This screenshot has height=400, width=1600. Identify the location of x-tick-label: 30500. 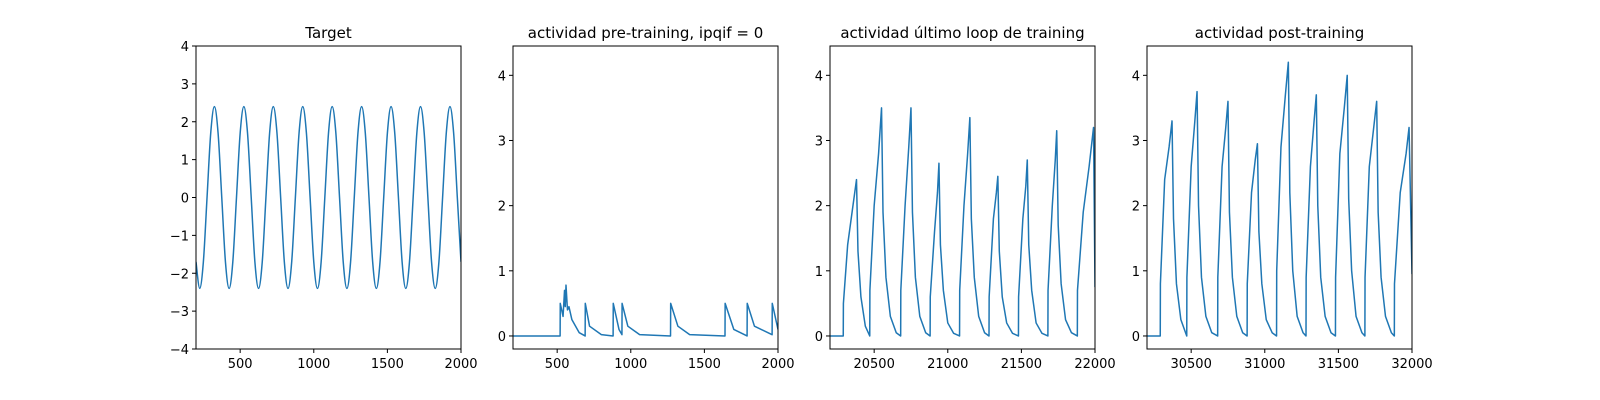
(1190, 364).